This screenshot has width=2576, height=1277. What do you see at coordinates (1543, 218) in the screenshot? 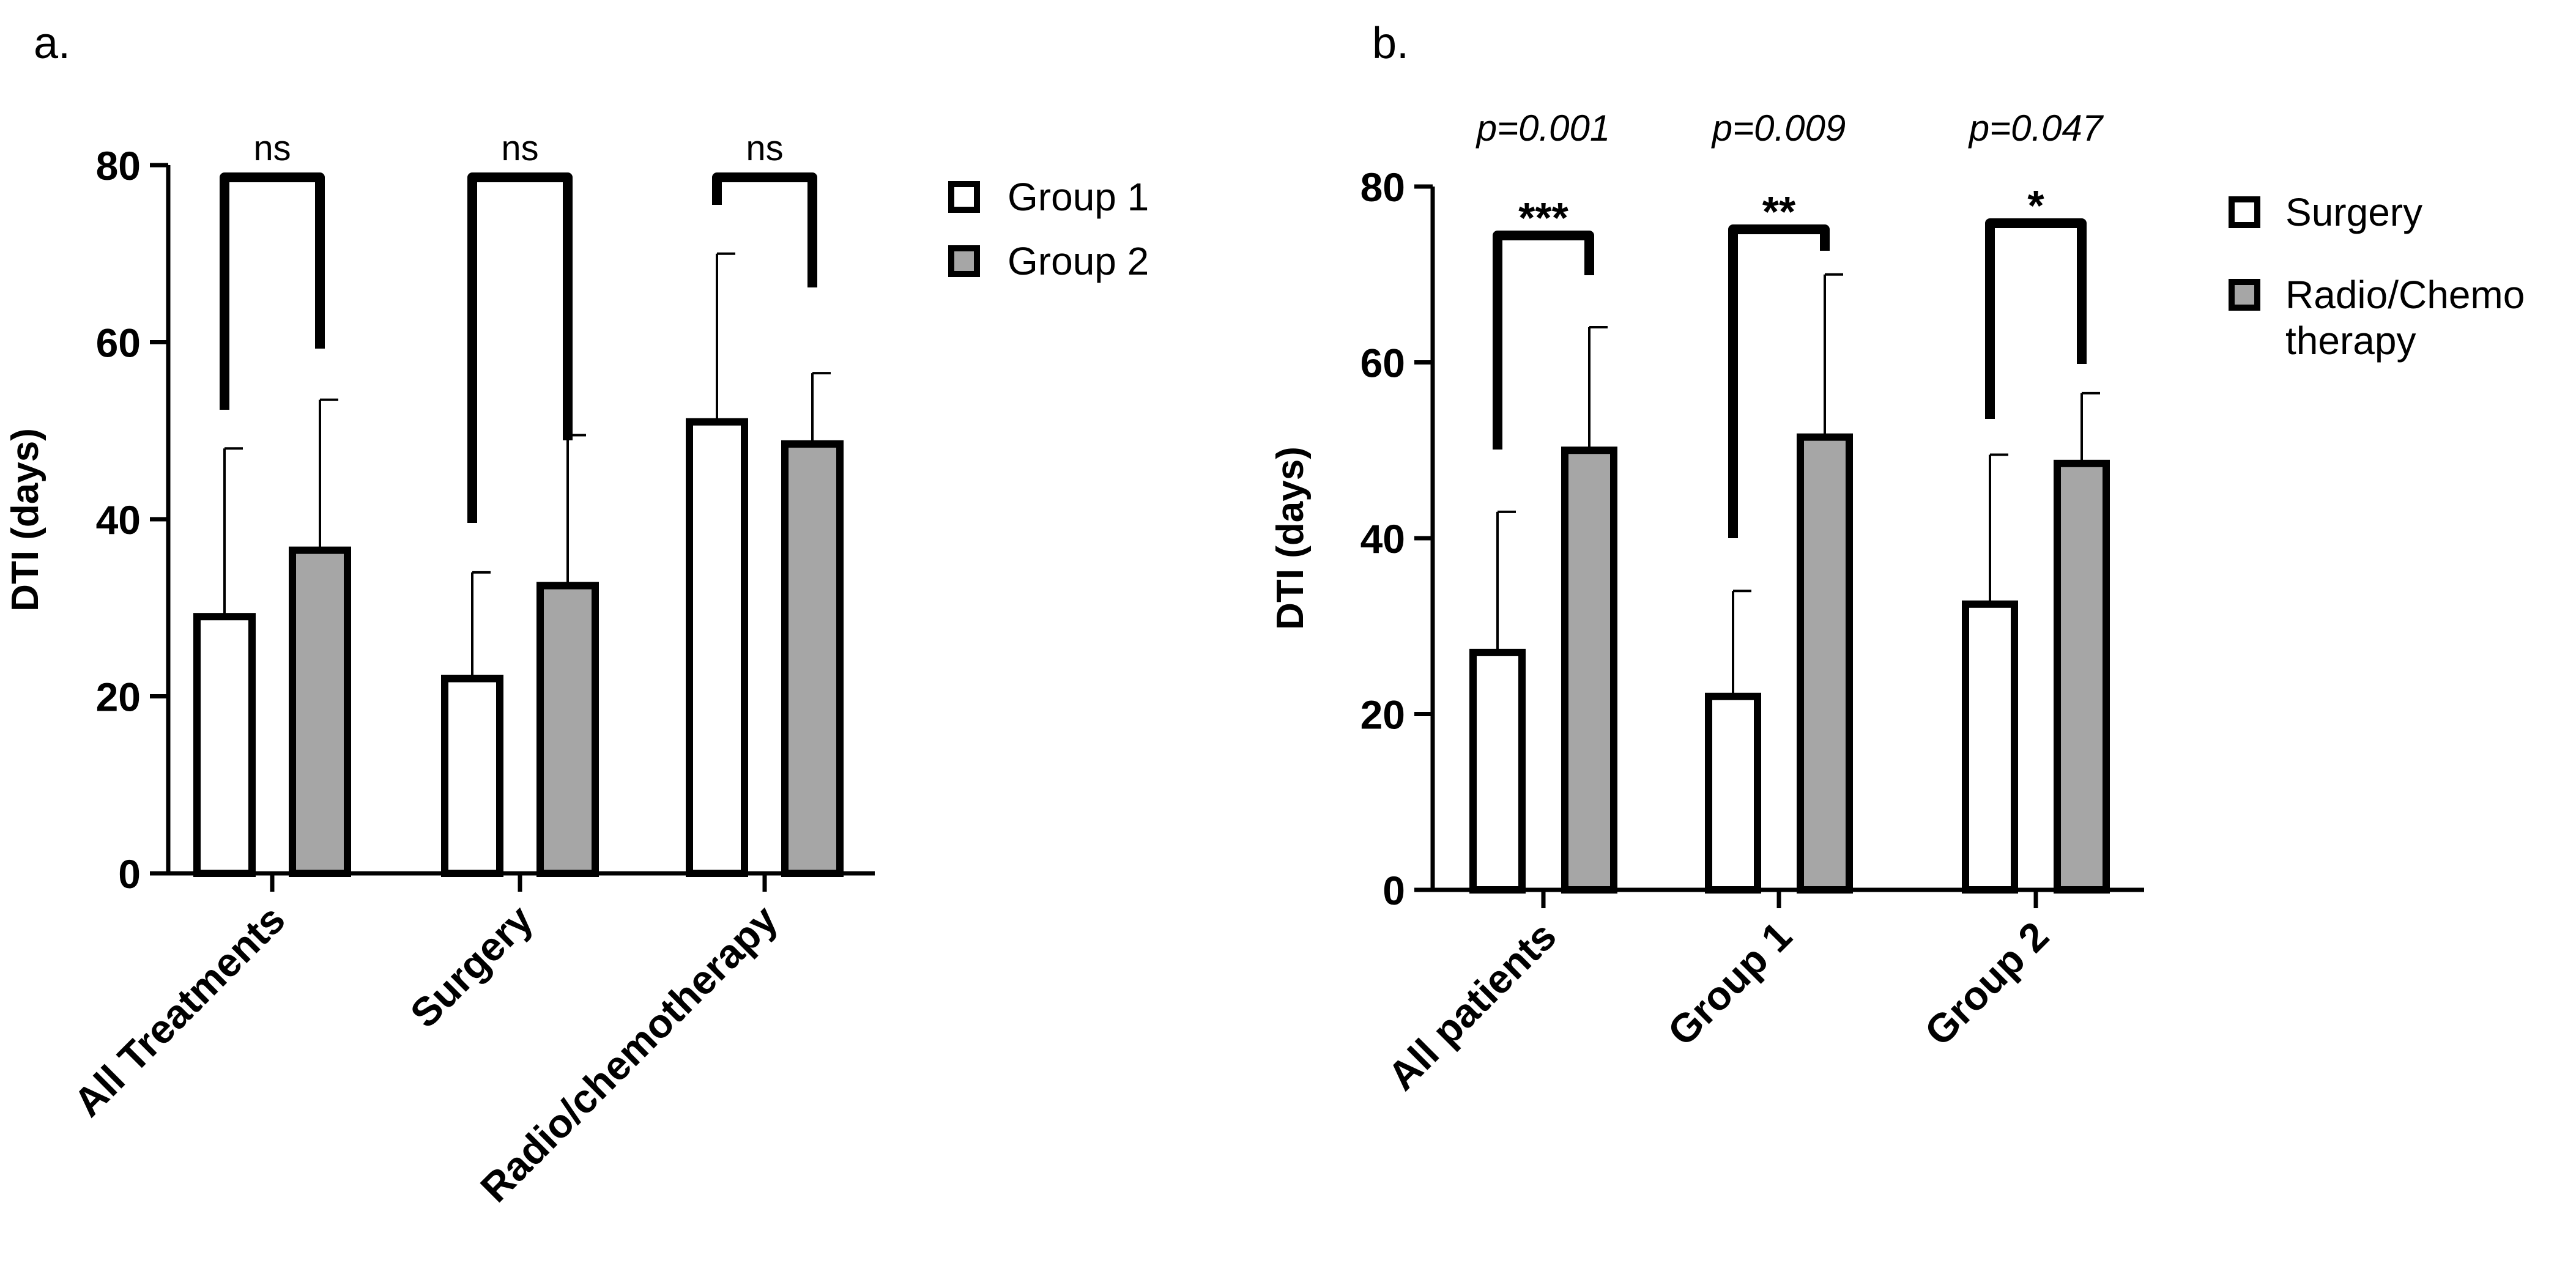
I see `significance-label: ***` at bounding box center [1543, 218].